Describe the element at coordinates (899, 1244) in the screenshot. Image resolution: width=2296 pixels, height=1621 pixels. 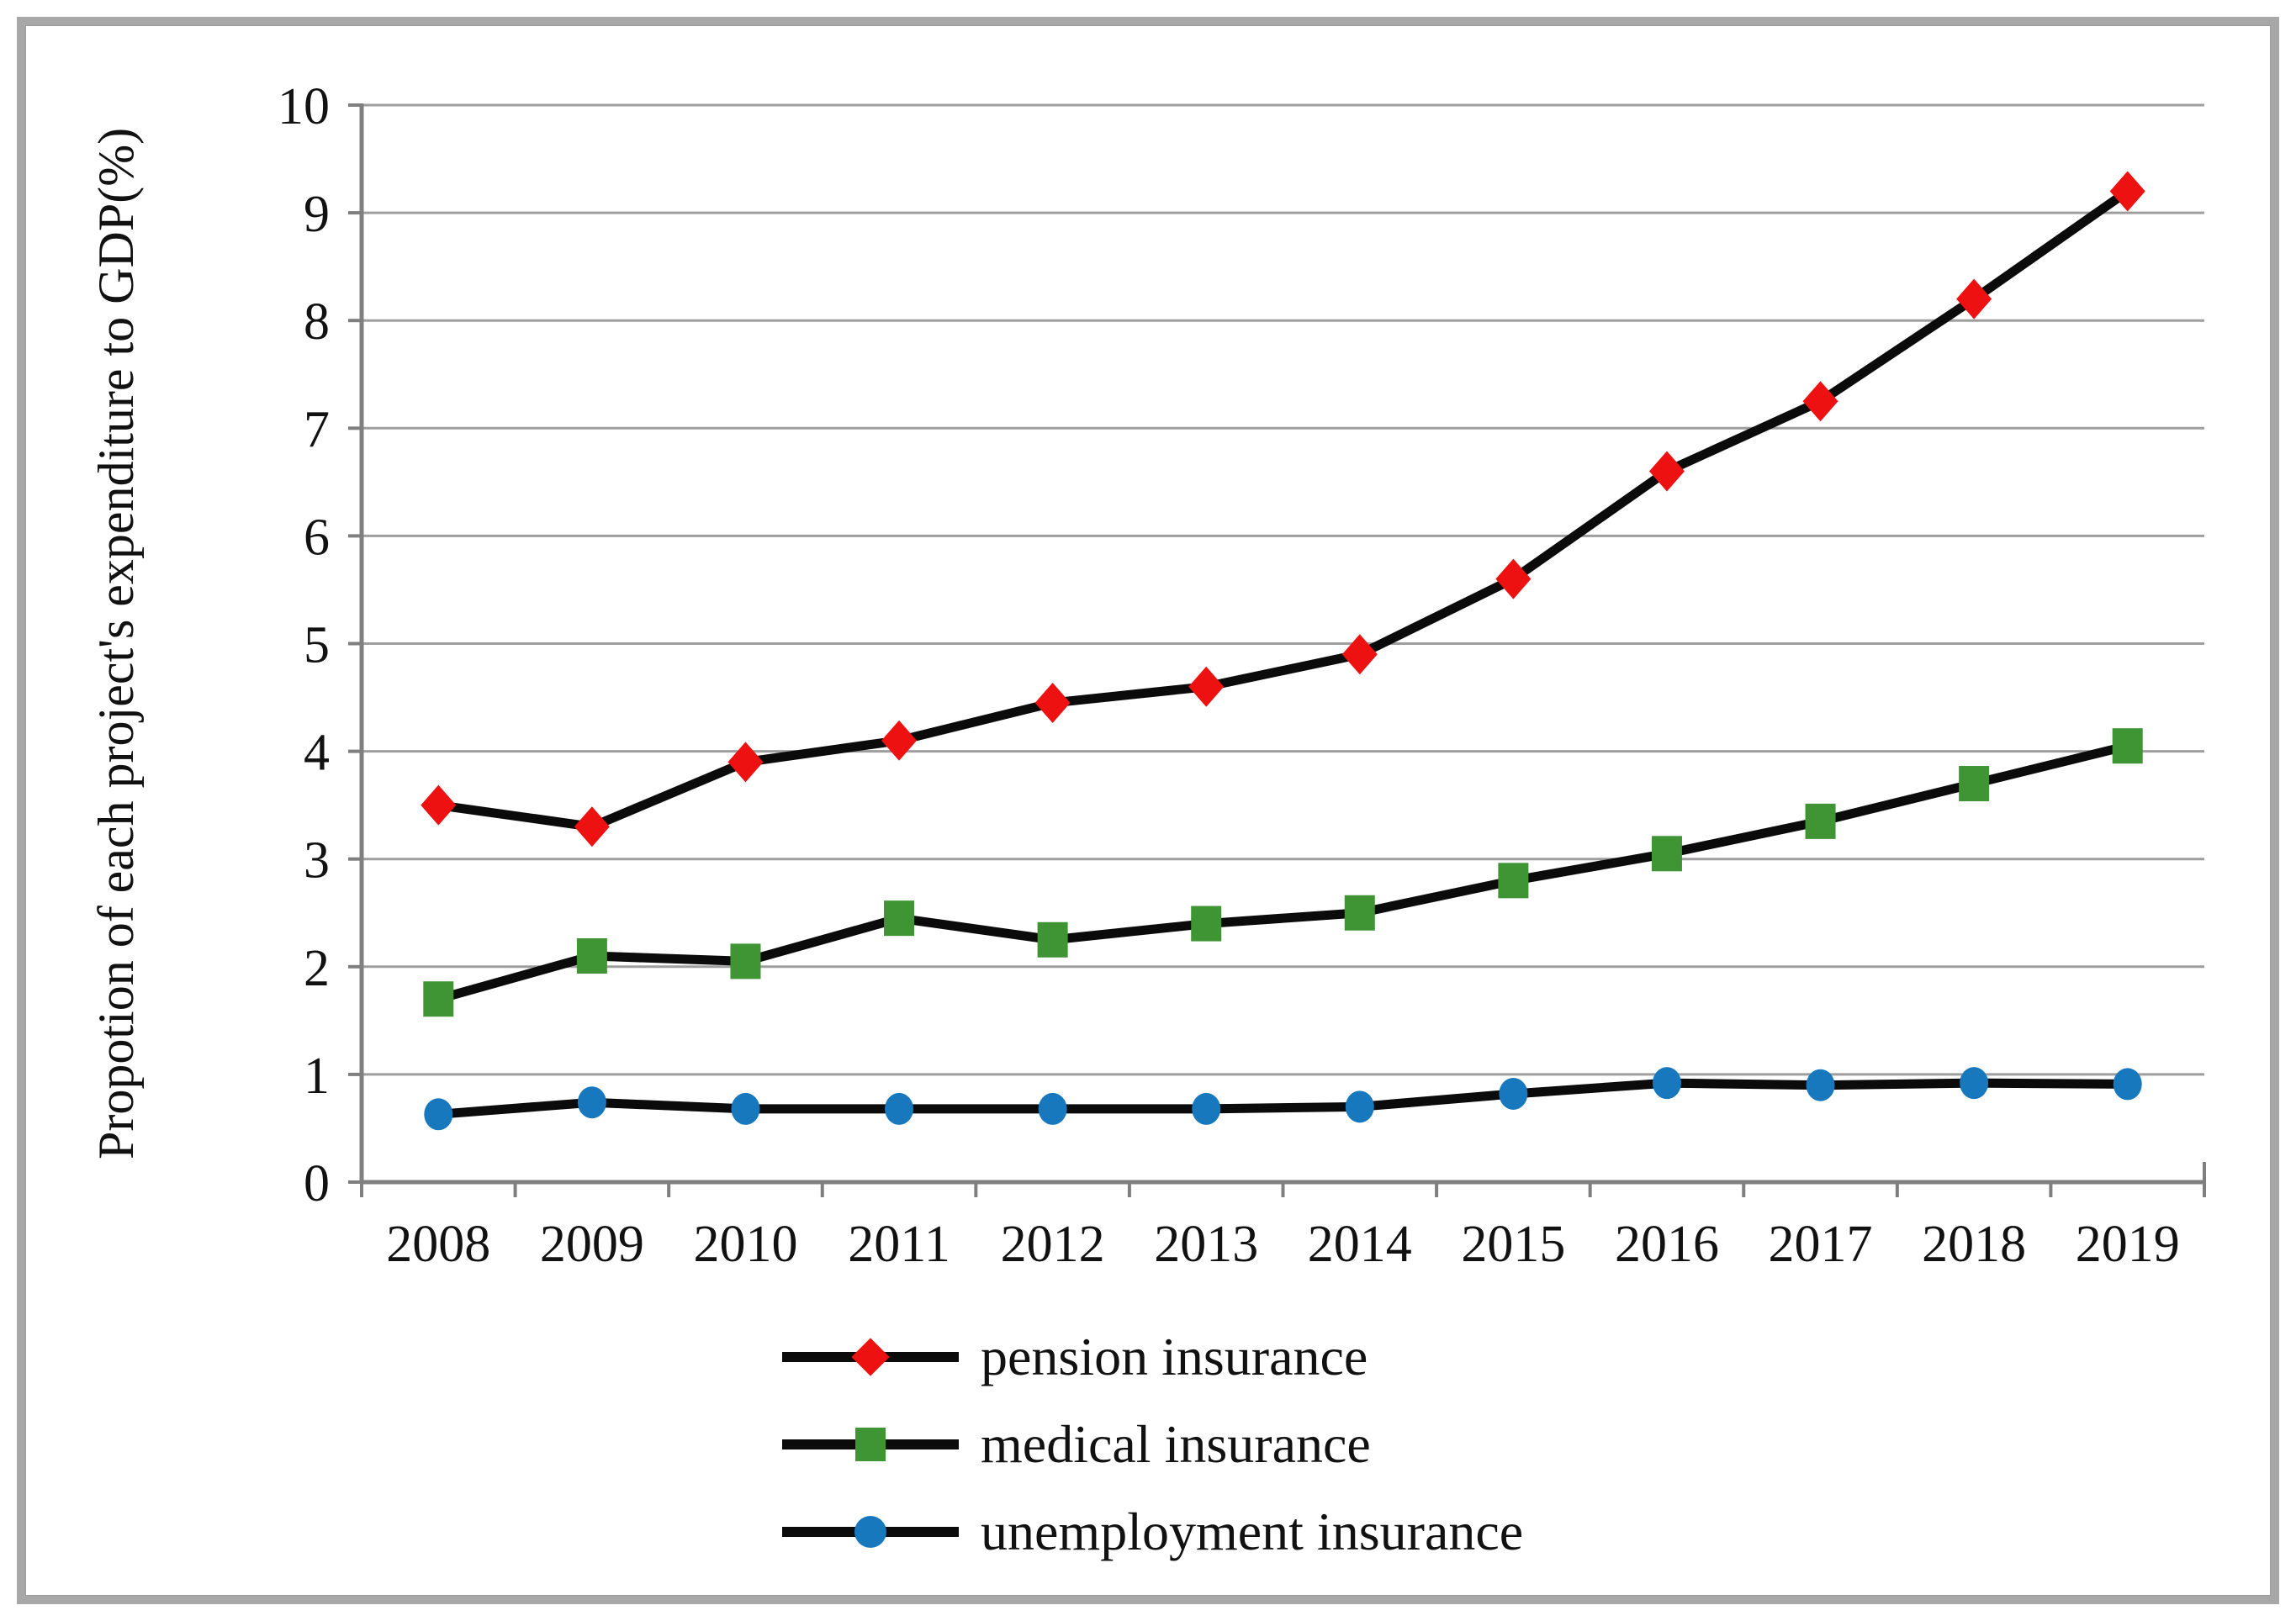
I see `x-tick-label: 2011` at that location.